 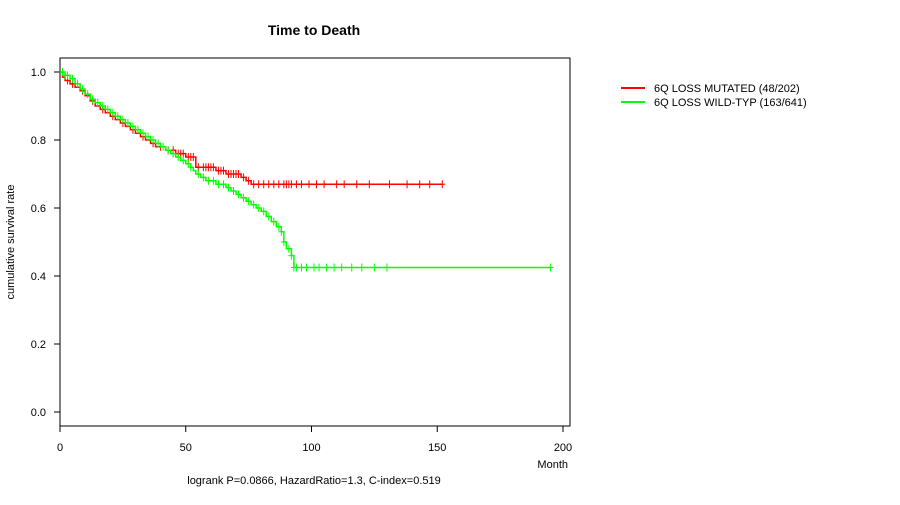 I want to click on x-tick-label: 100, so click(x=311, y=448).